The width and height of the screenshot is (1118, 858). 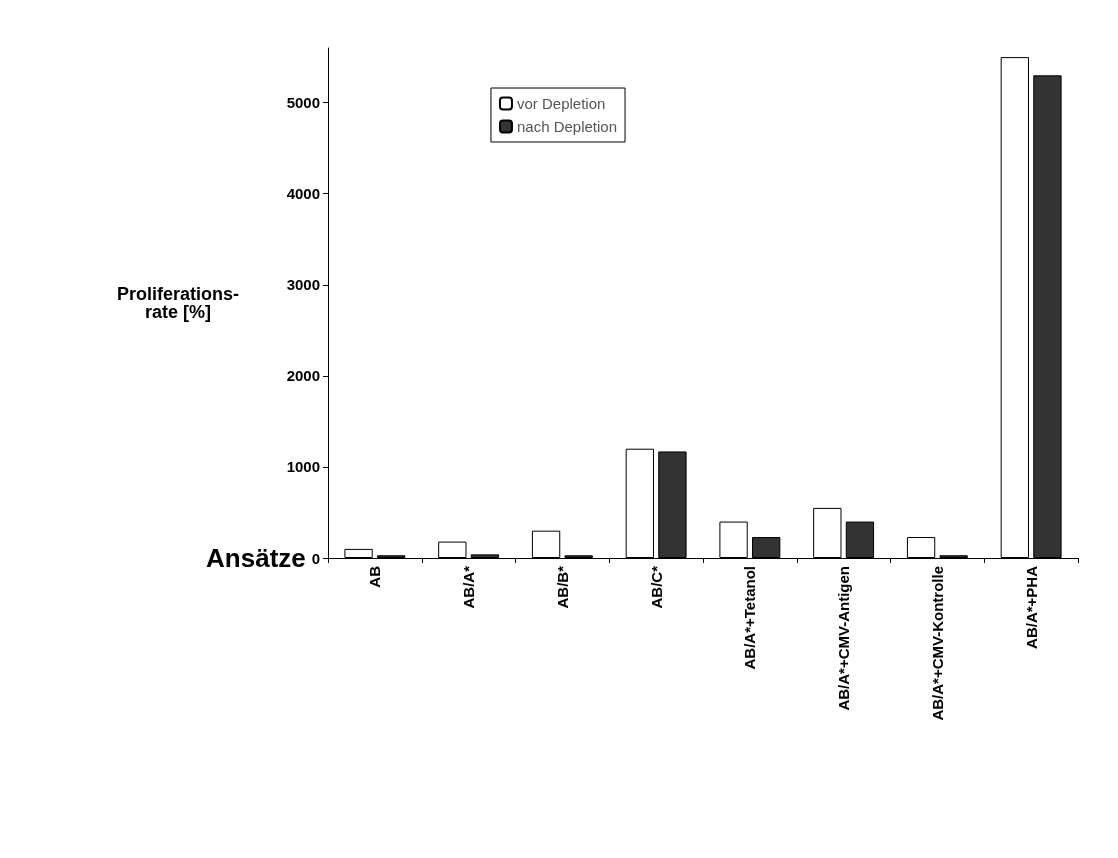 What do you see at coordinates (567, 126) in the screenshot?
I see `legend-label: nach Depletion` at bounding box center [567, 126].